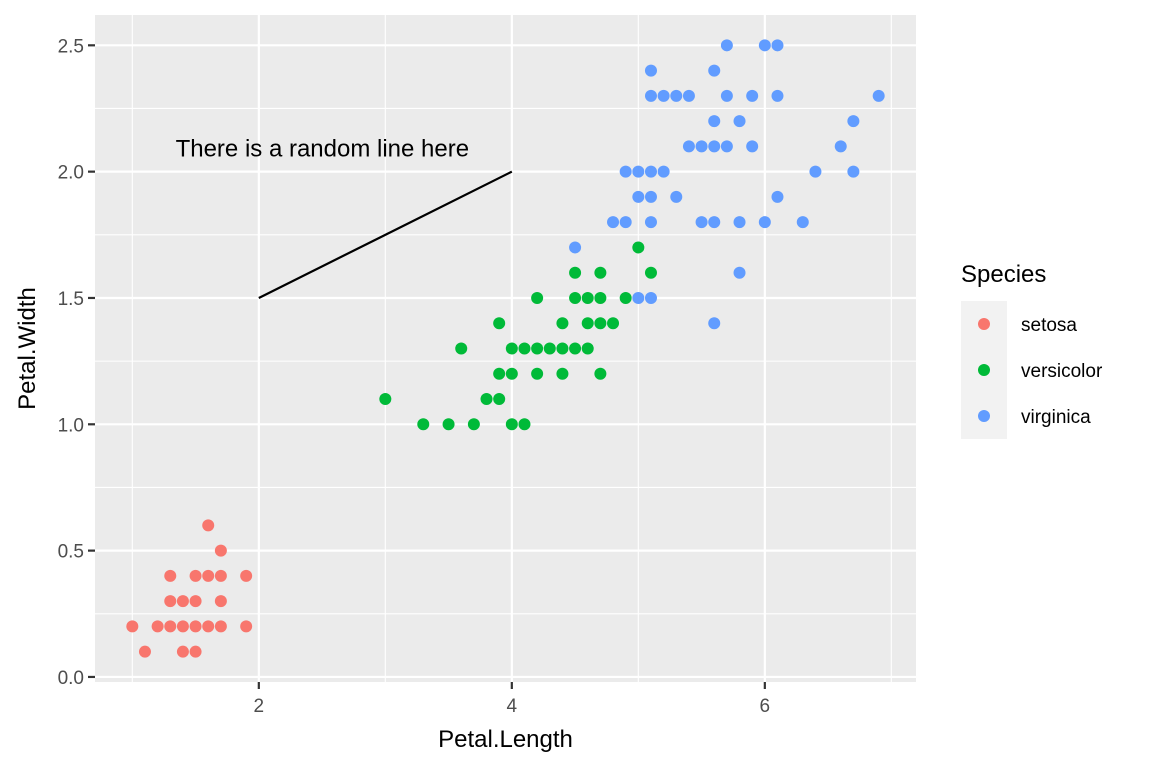 This screenshot has height=768, width=1152. What do you see at coordinates (984, 416) in the screenshot?
I see `legend-swatch-virginica` at bounding box center [984, 416].